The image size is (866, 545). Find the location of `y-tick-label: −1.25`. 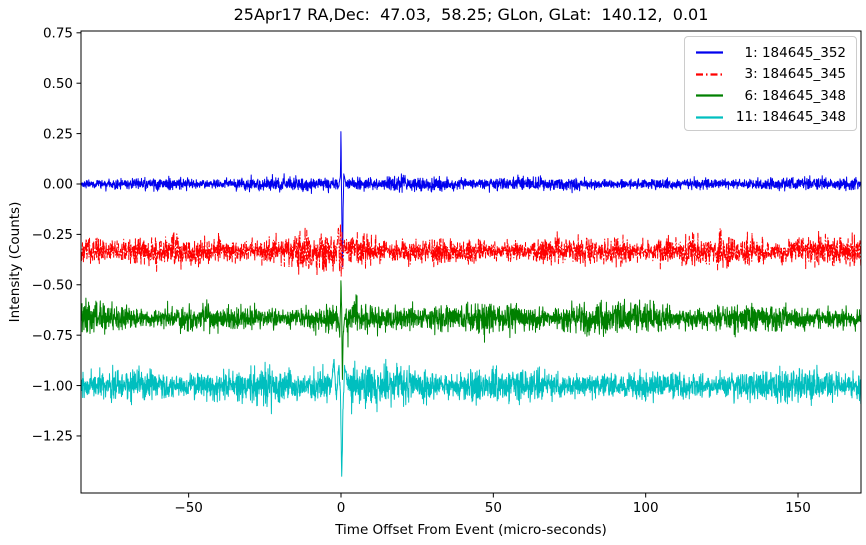

y-tick-label: −1.25 is located at coordinates (52, 437).